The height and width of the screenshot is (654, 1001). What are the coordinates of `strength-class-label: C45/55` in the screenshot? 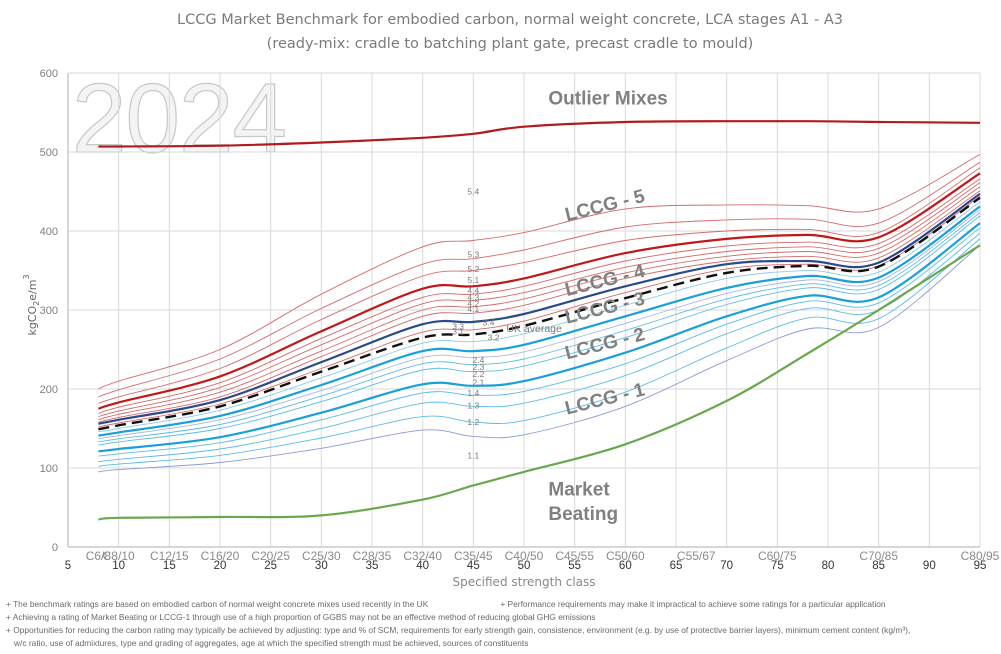 It's located at (574, 556).